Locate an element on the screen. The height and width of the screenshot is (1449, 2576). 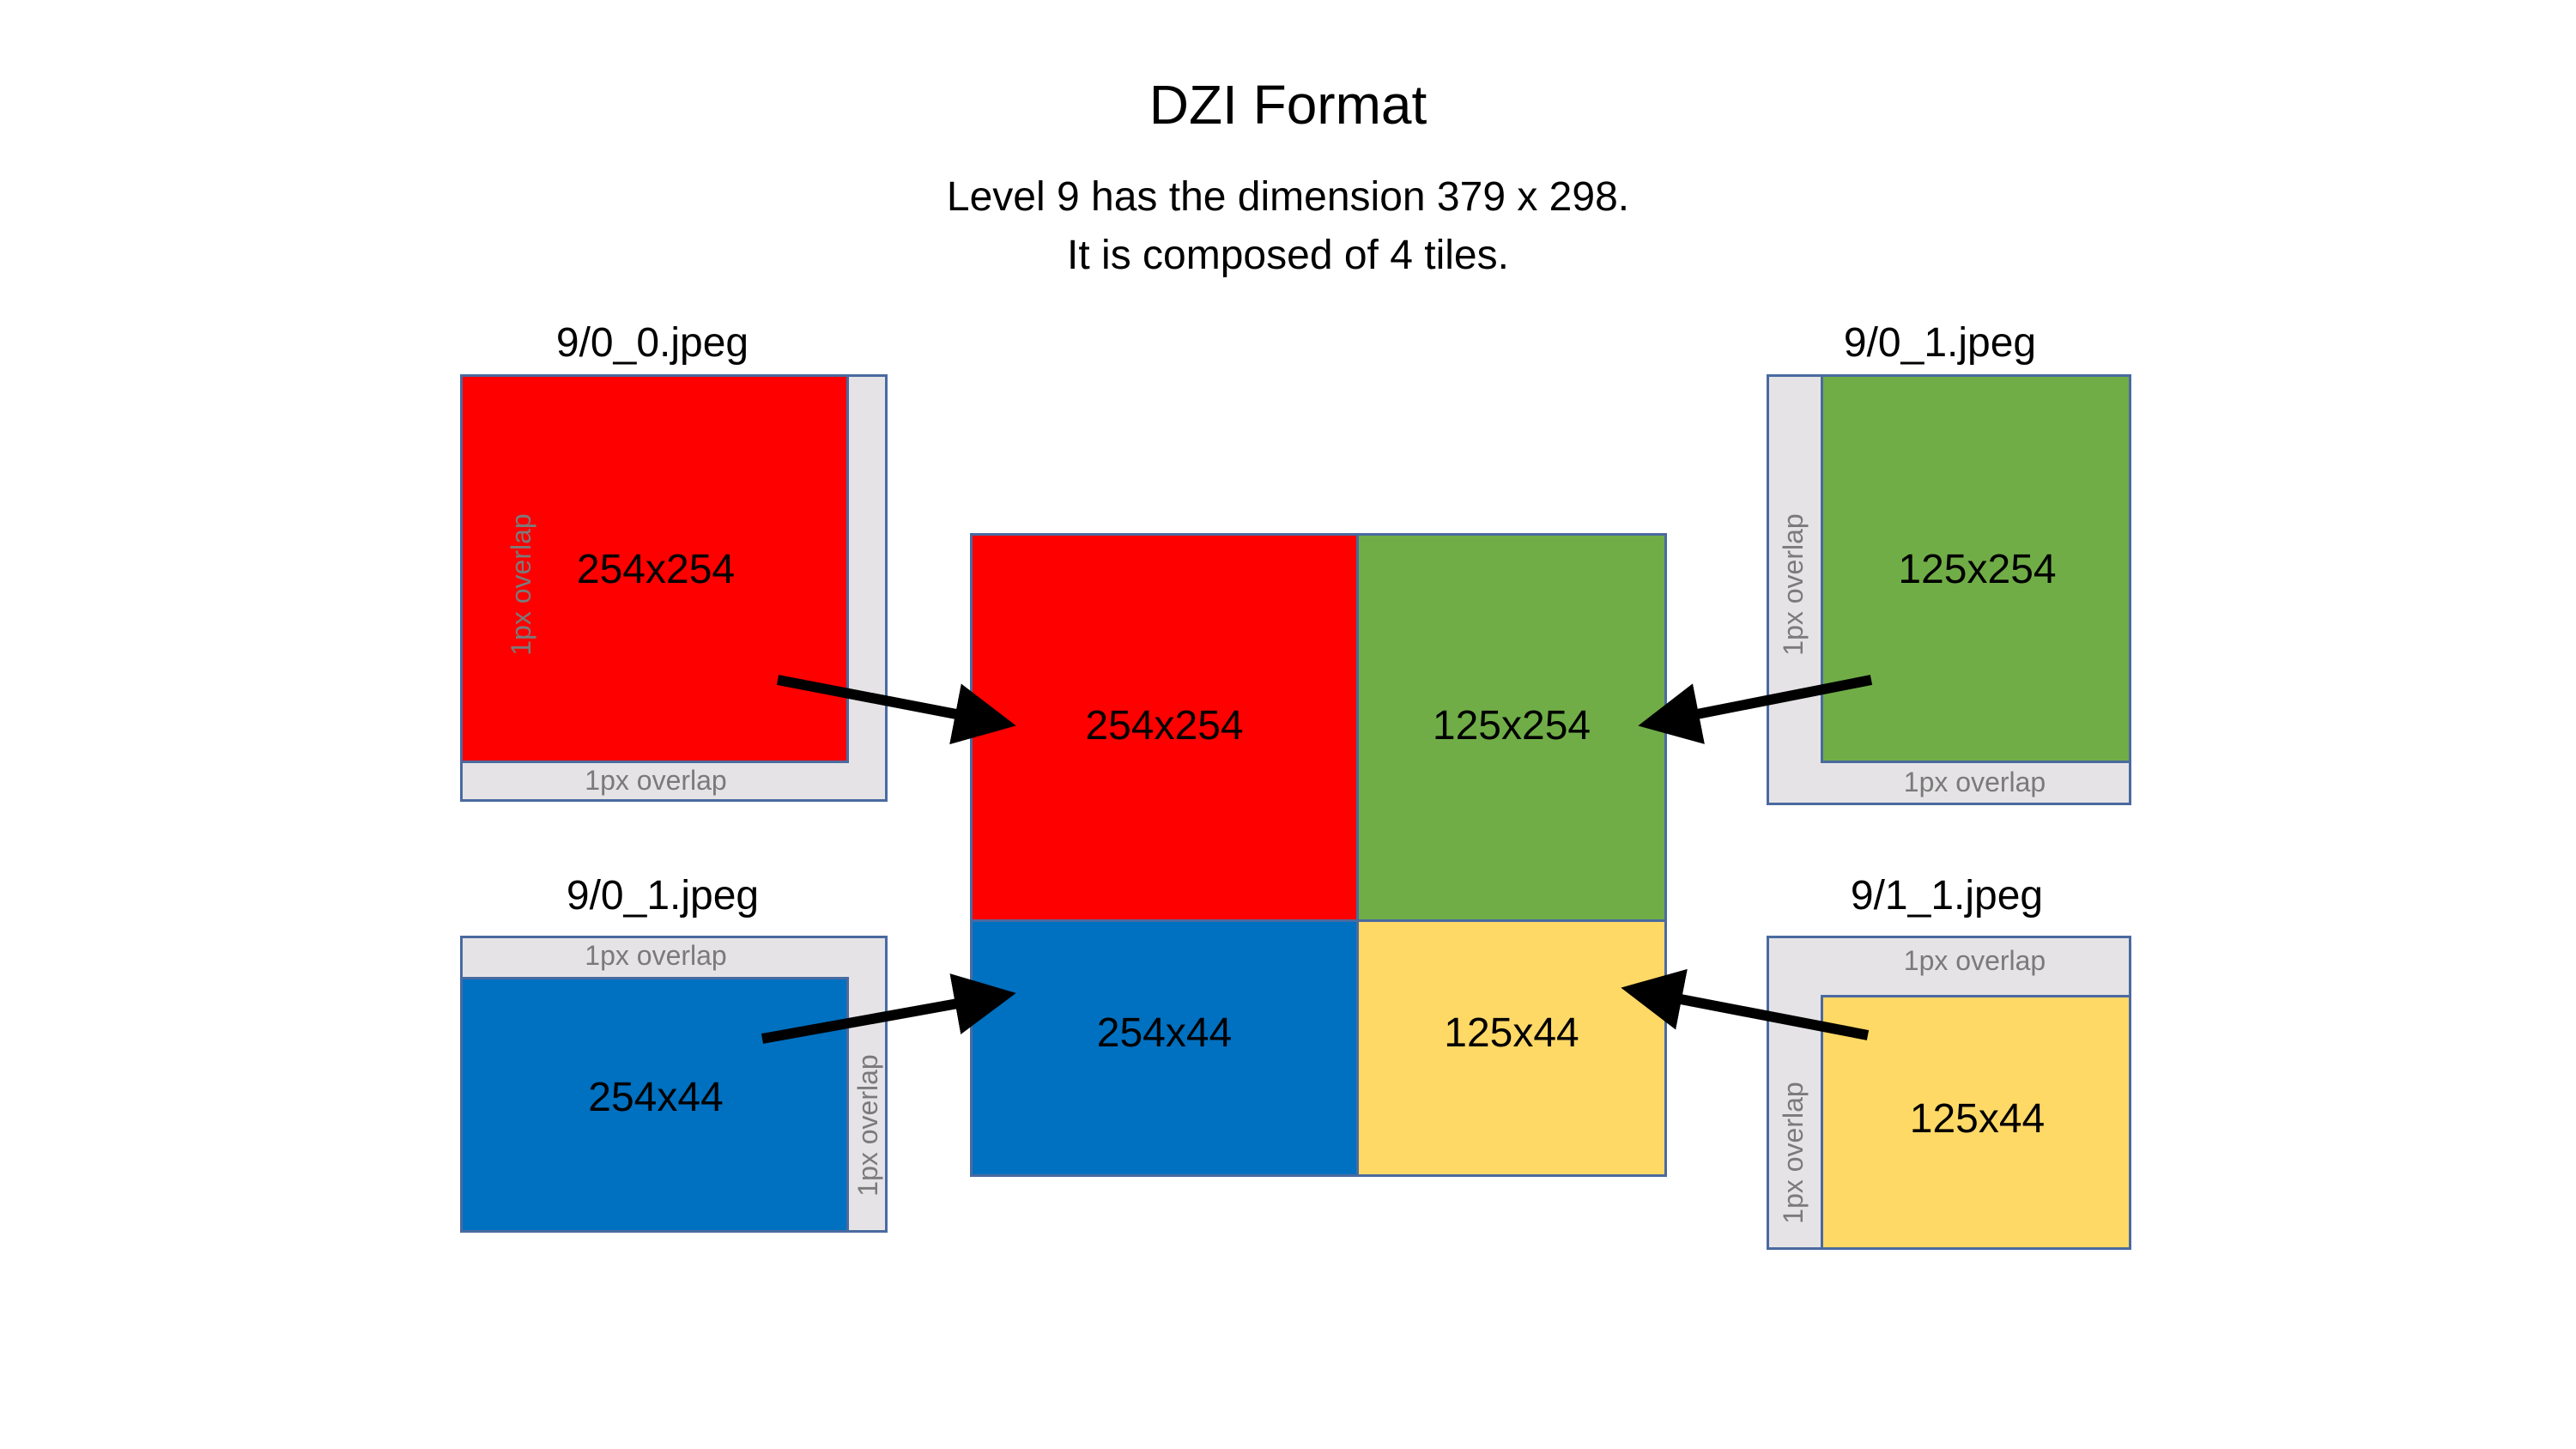
tile-bottom-right-image-area: 125x44 is located at coordinates (1975, 1121).